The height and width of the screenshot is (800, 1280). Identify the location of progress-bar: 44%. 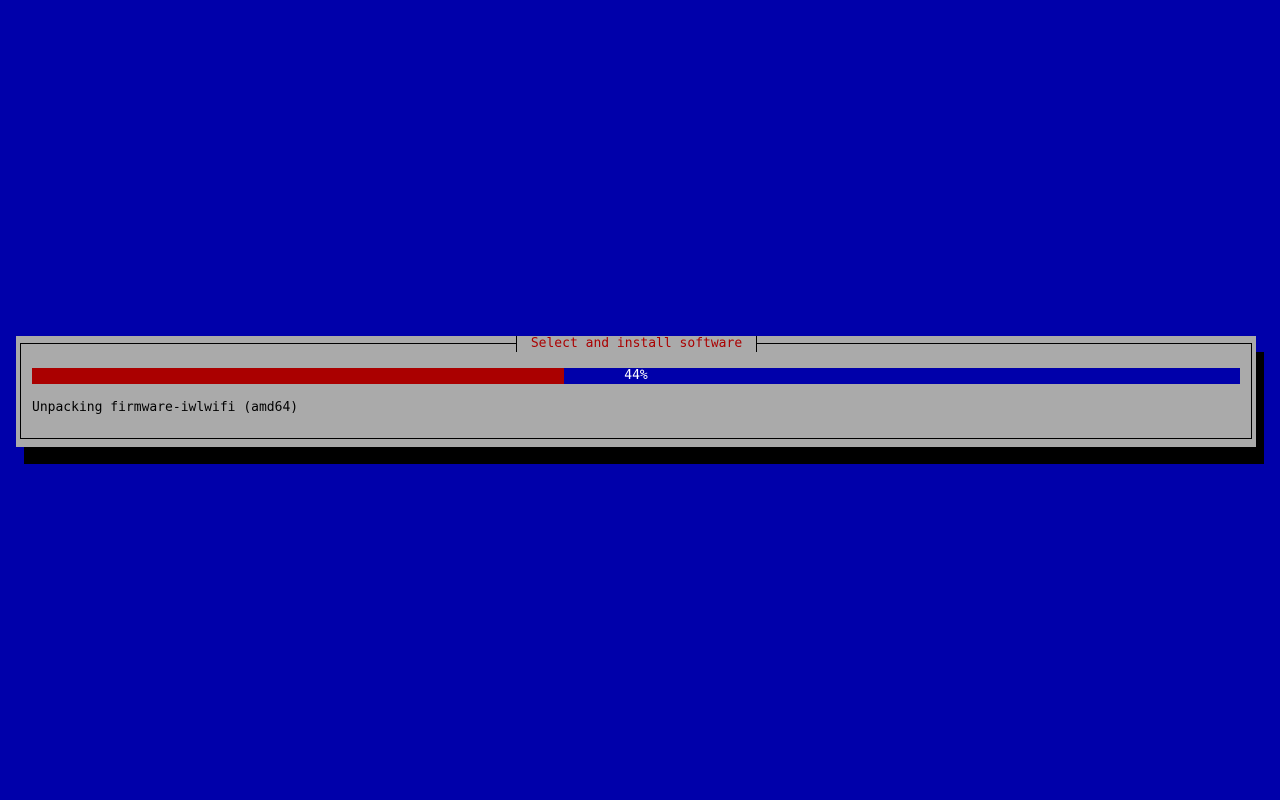
(636, 376).